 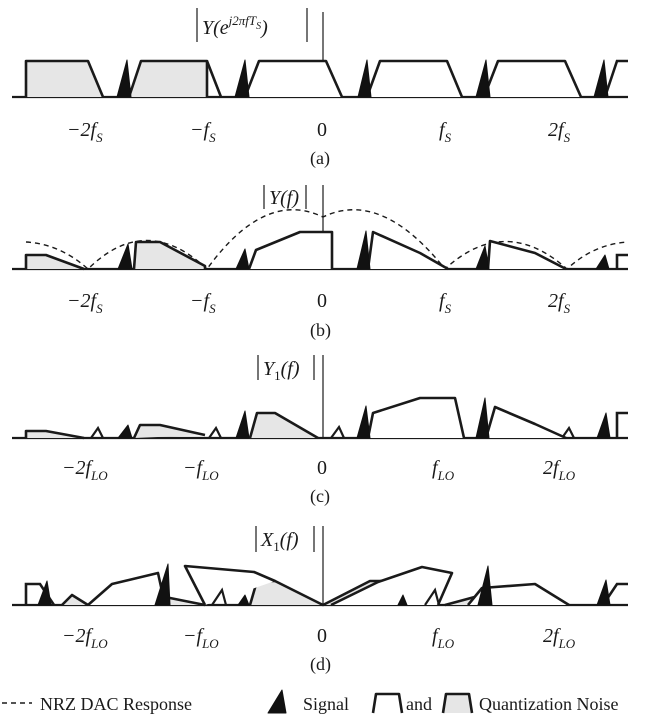 What do you see at coordinates (277, 701) in the screenshot?
I see `legend-signal-swatch` at bounding box center [277, 701].